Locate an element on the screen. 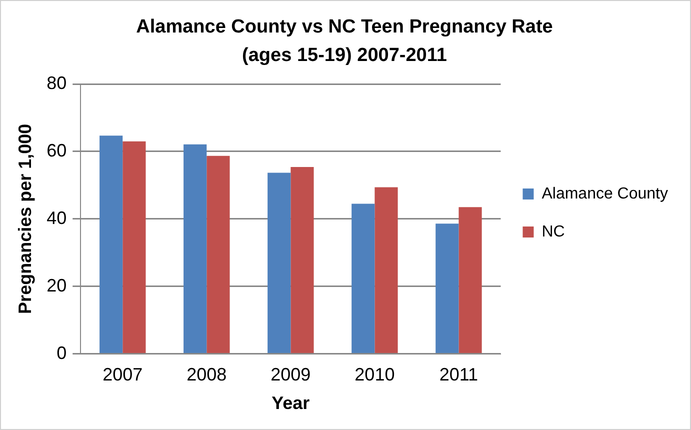 The height and width of the screenshot is (430, 691). y-axis-title: Pregnancies per 1,000 is located at coordinates (24, 219).